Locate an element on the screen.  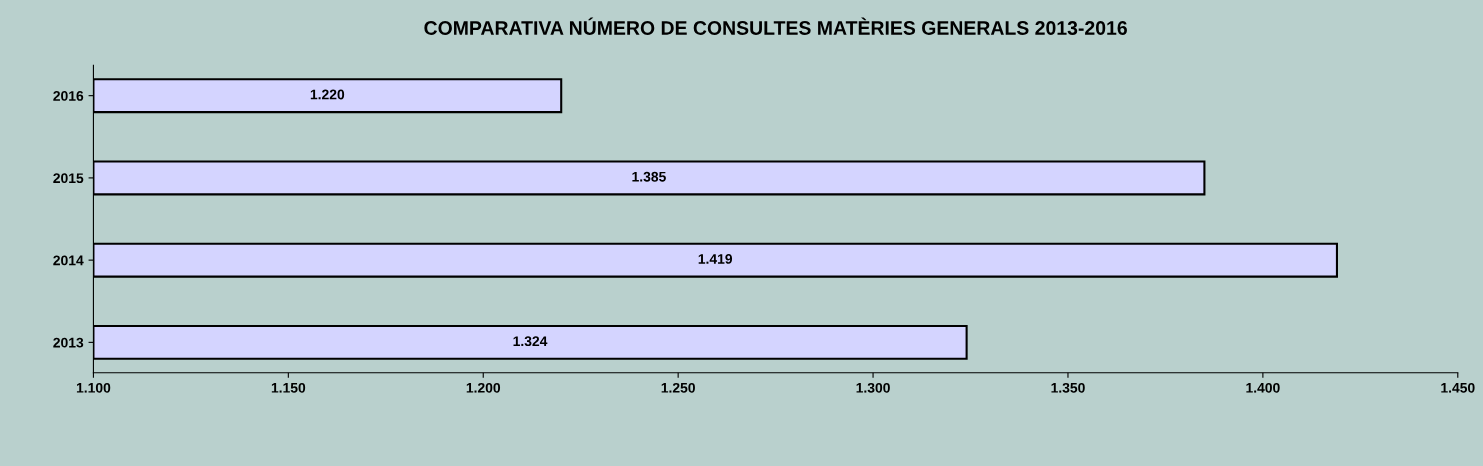
x-tick-label: 1.400 is located at coordinates (1263, 387).